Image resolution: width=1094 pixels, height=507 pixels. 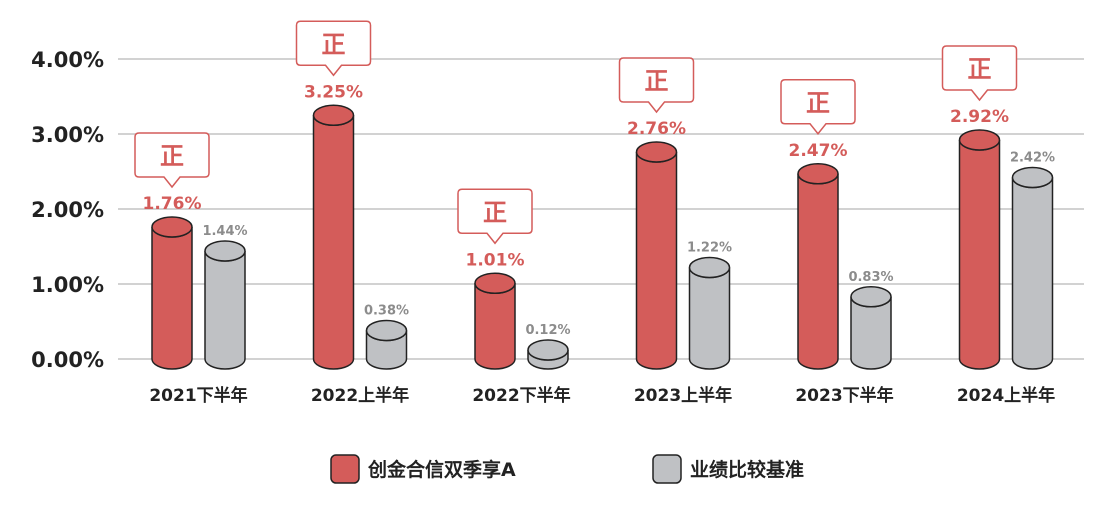 What do you see at coordinates (360, 395) in the screenshot?
I see `x-tick-label: 2022上半年` at bounding box center [360, 395].